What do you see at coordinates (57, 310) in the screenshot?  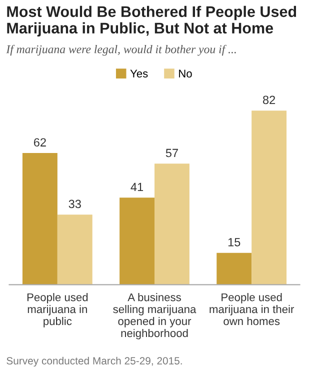 I see `x-tick-label: People used marijuana in public` at bounding box center [57, 310].